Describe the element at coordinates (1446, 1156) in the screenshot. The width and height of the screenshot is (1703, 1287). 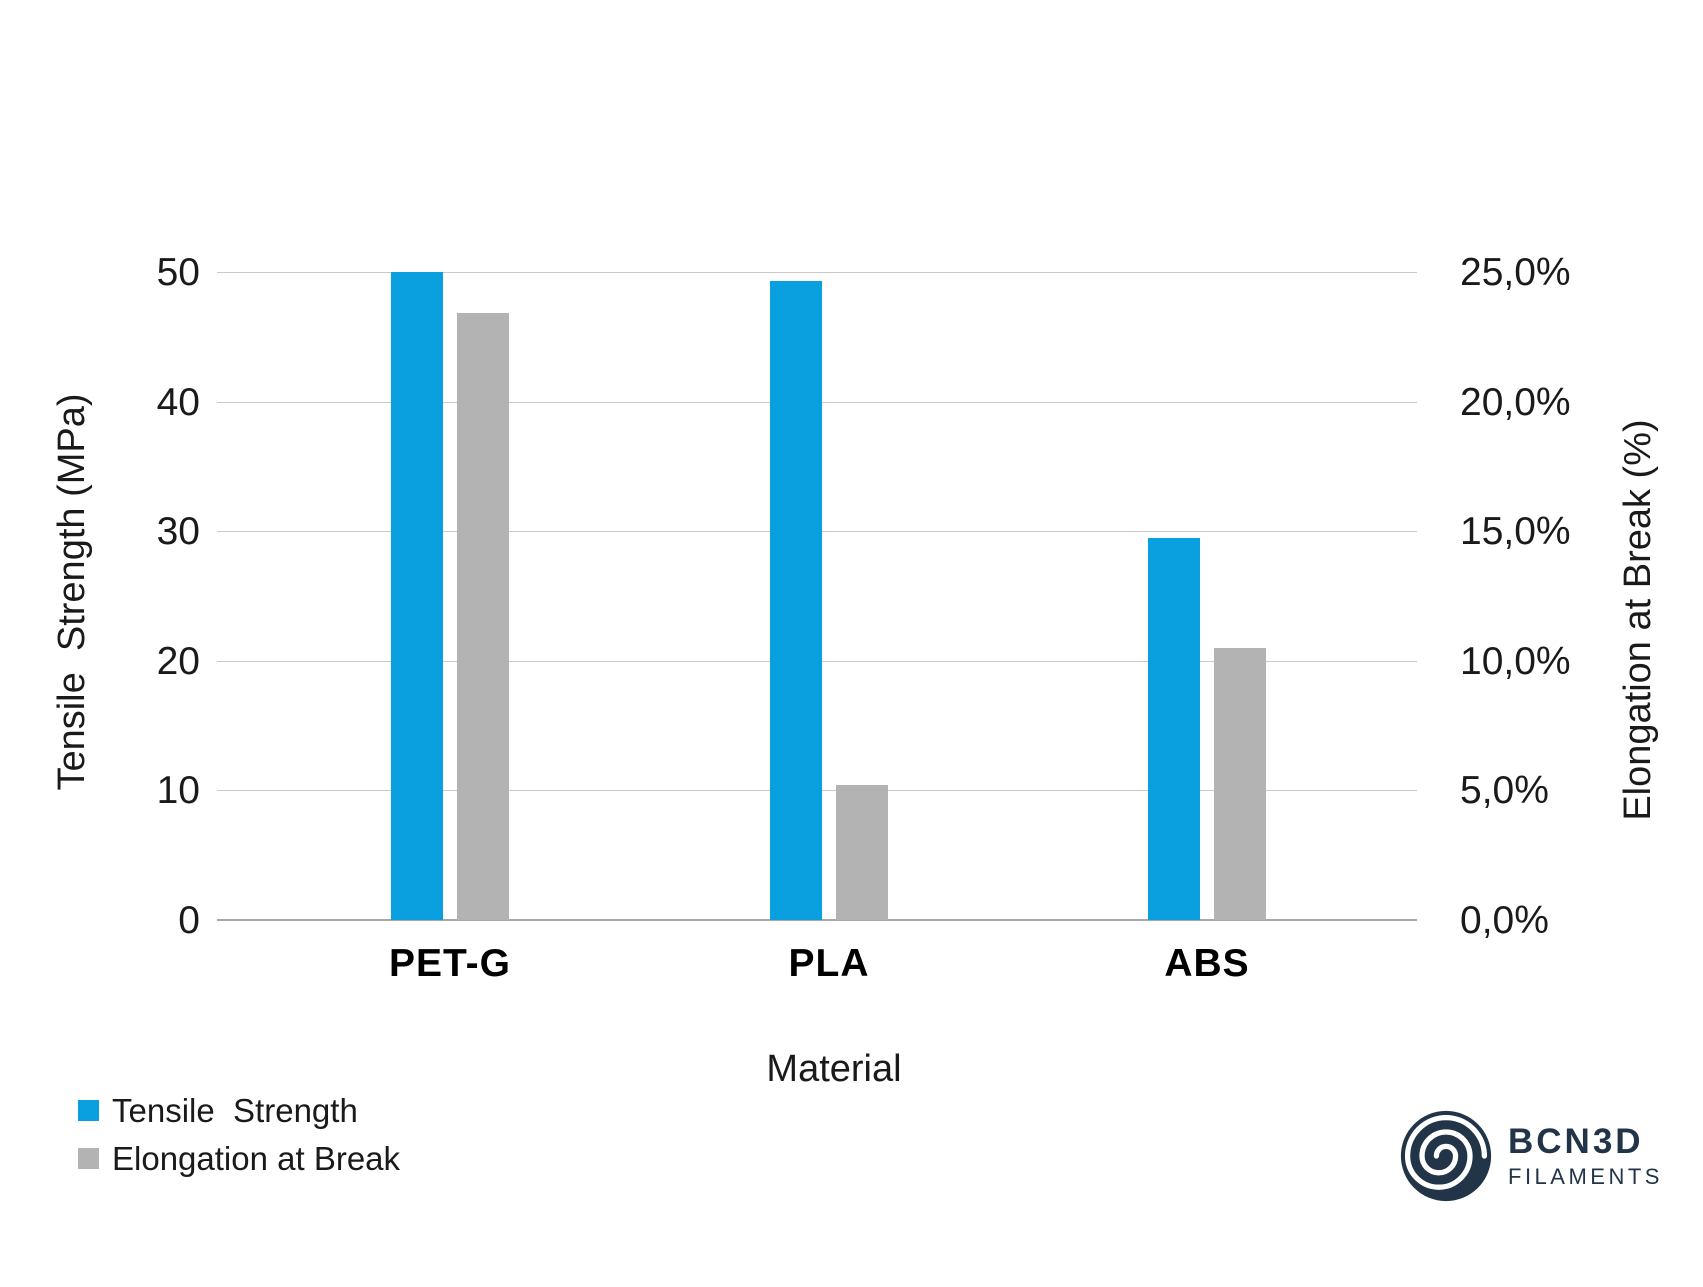
I see `spiral-icon` at that location.